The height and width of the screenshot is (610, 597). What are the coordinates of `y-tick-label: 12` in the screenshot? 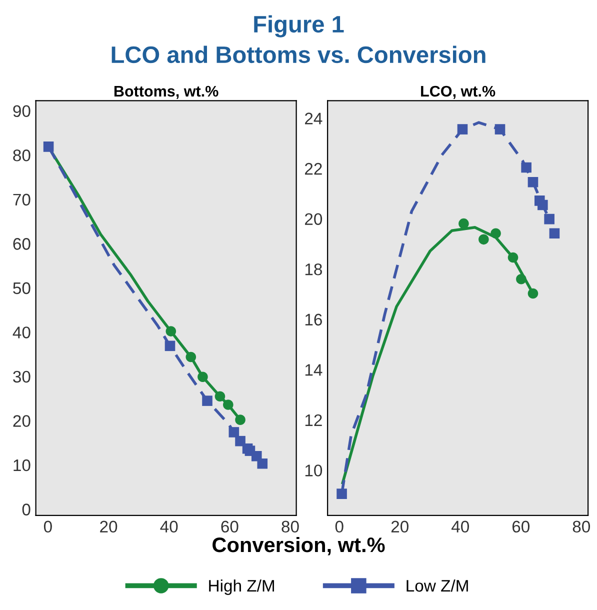 It's located at (313, 420).